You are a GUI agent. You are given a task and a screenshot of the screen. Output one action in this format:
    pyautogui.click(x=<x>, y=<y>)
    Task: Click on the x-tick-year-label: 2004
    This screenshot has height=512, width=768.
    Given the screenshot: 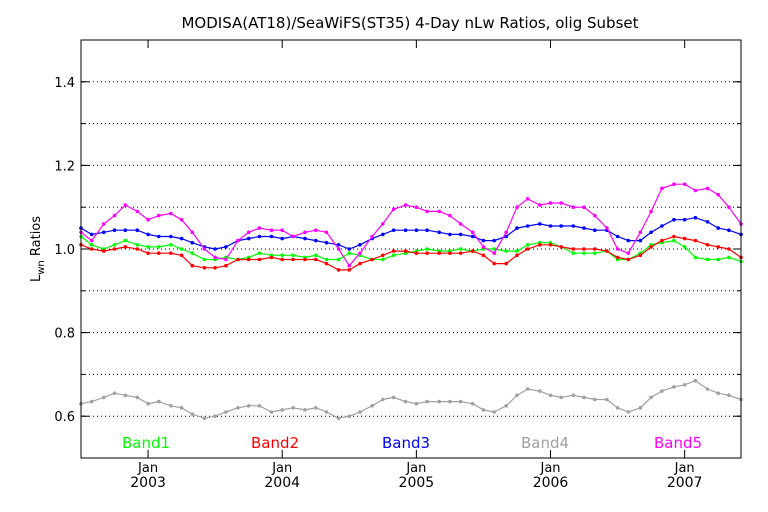 What is the action you would take?
    pyautogui.click(x=282, y=483)
    